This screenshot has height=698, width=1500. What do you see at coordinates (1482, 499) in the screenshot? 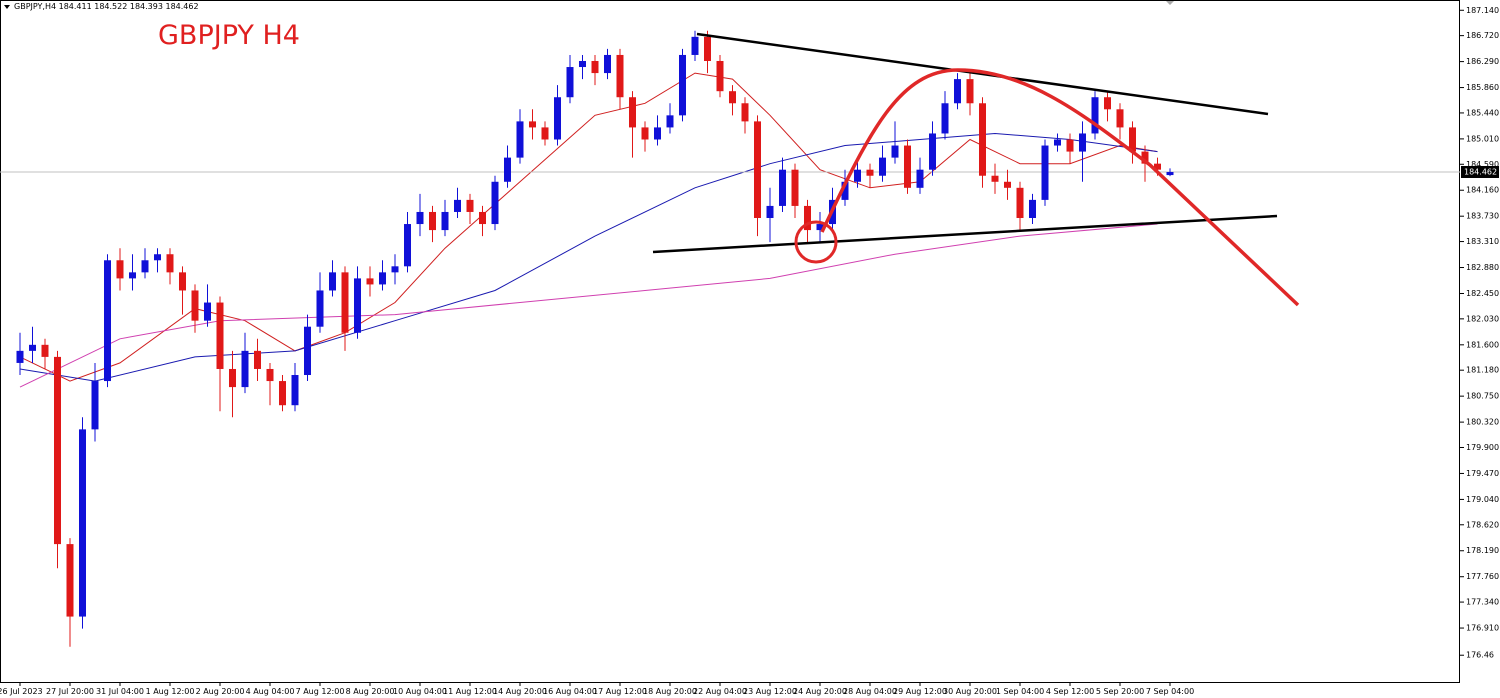
I see `y-tick-label: 179.040` at bounding box center [1482, 499].